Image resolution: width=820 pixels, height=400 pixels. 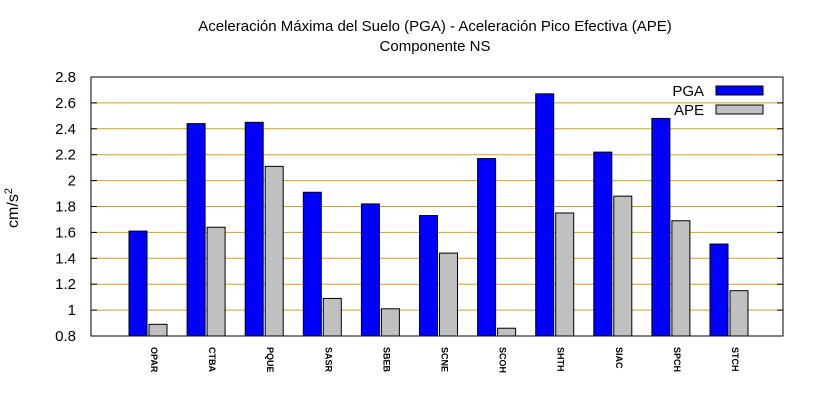 I want to click on chart-subtitle: Componente NS, so click(x=435, y=46).